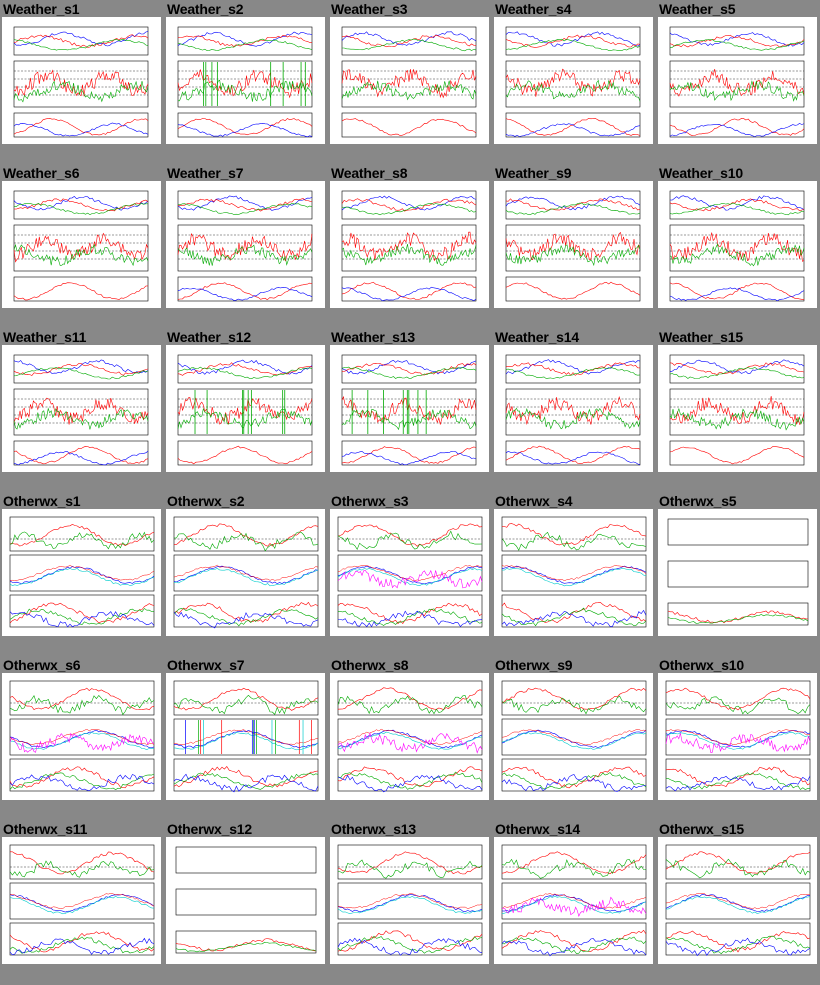 This screenshot has width=820, height=985. I want to click on thumbnail-title: Otherwx_s7, so click(206, 665).